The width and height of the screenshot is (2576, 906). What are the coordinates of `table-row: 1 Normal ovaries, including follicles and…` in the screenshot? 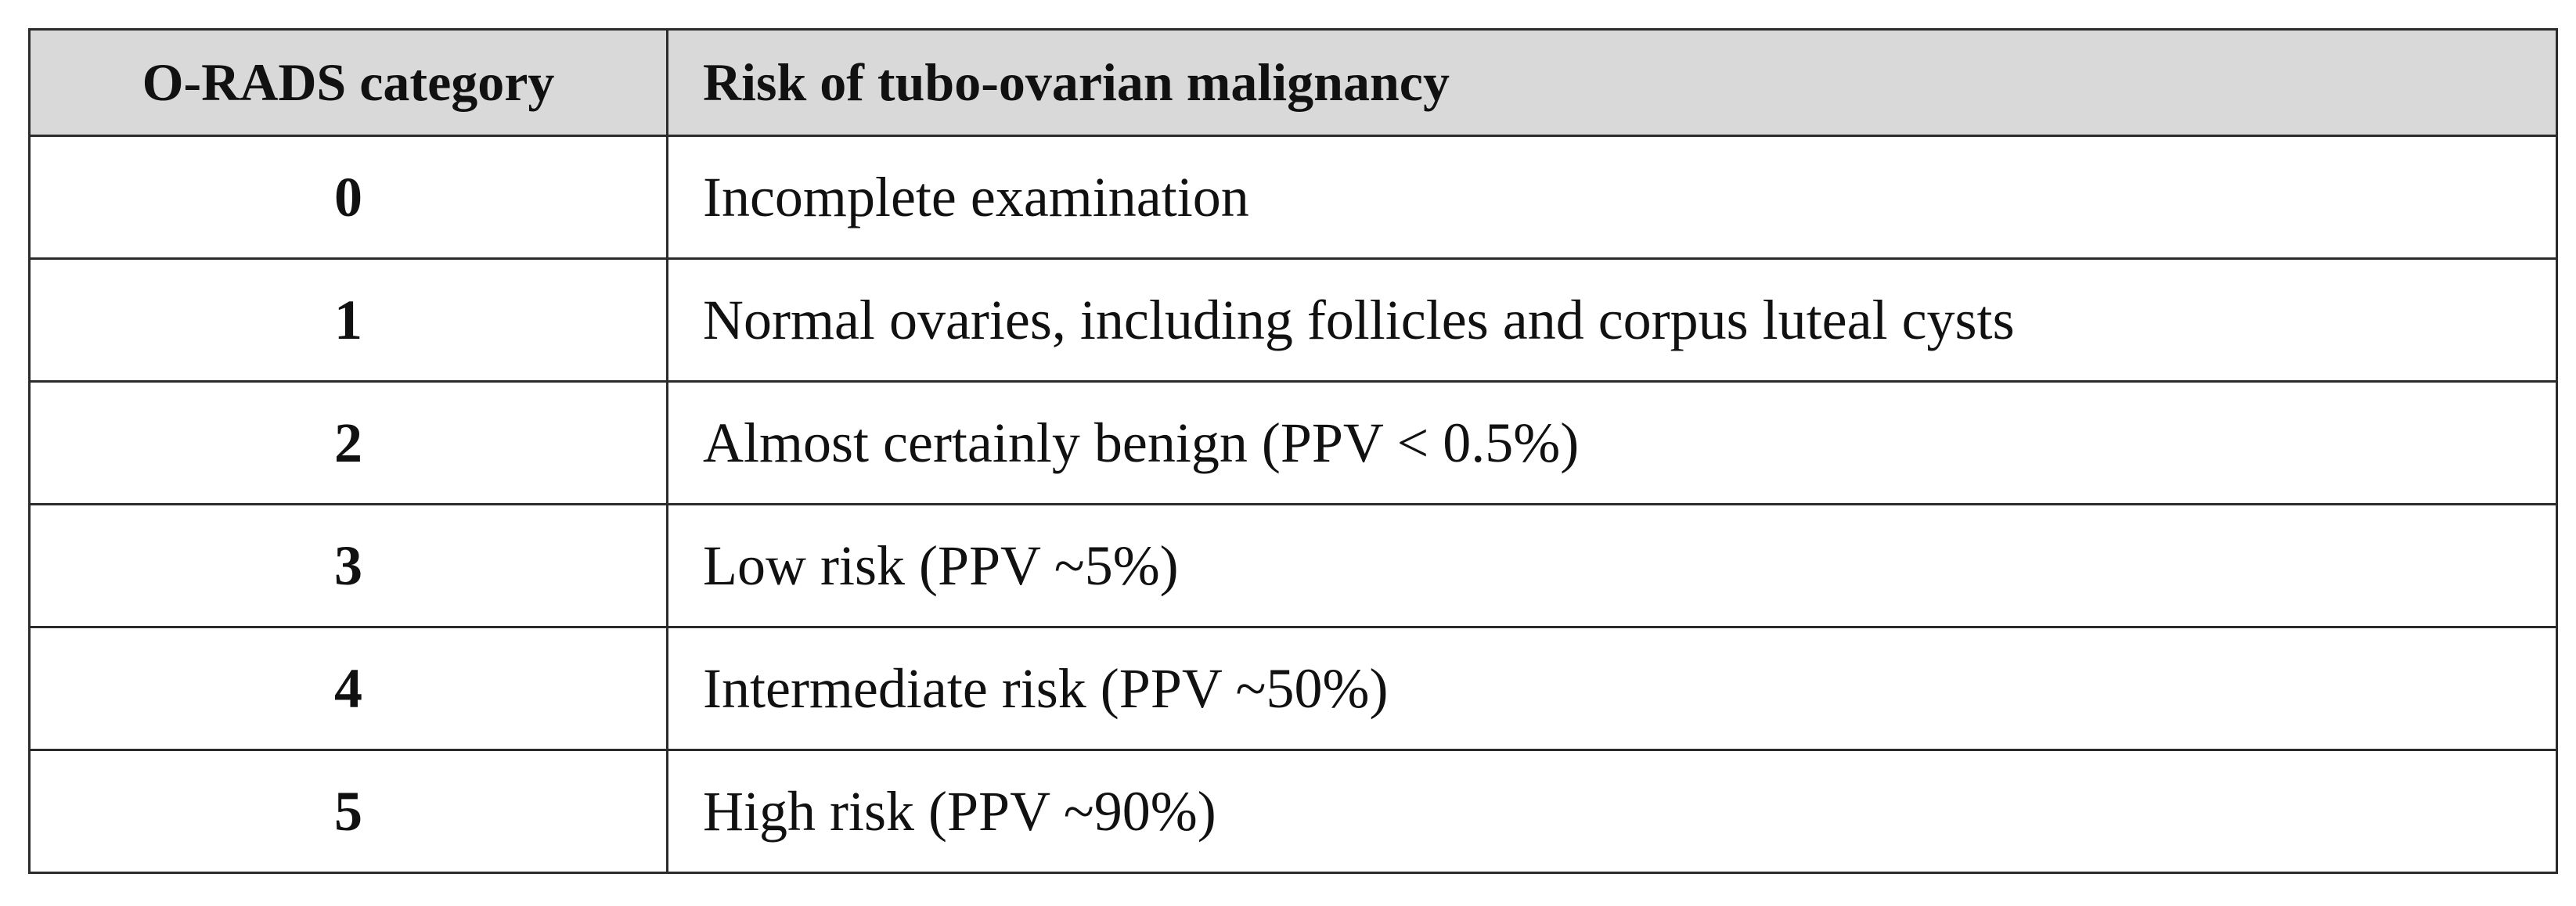 It's located at (1293, 320).